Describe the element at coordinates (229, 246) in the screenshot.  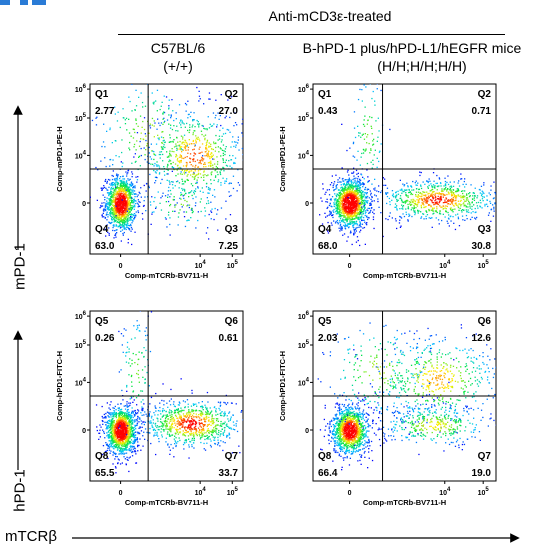
I see `quadrant-percent: 7.25` at that location.